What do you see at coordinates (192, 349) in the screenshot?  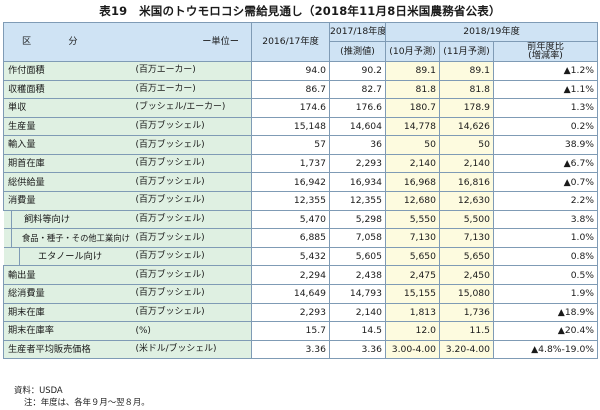 I see `row-unit: (米ドル/ブッシェル)` at bounding box center [192, 349].